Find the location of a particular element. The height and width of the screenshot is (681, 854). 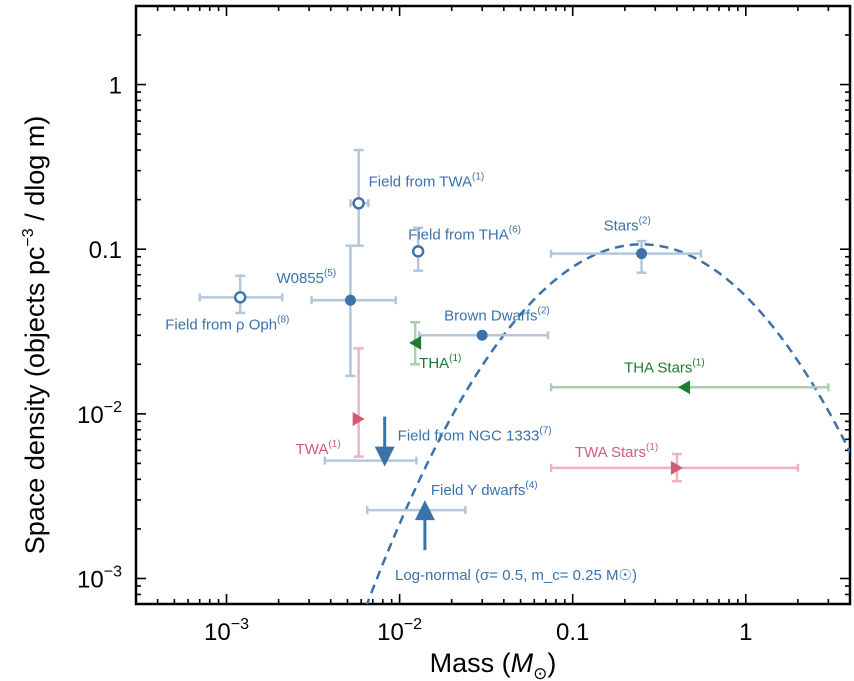

field-y-dwarfs-label: Field Y dwarfs(4) is located at coordinates (484, 489).